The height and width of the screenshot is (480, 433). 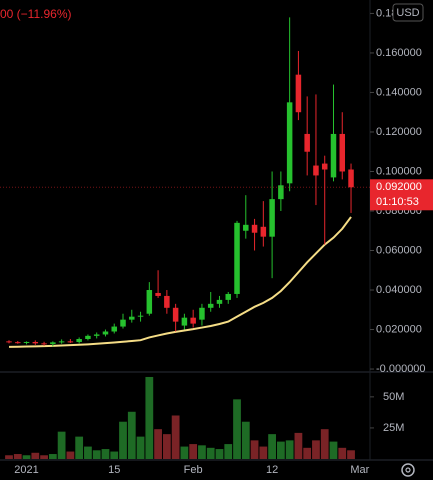 I want to click on gear-hub, so click(x=408, y=470).